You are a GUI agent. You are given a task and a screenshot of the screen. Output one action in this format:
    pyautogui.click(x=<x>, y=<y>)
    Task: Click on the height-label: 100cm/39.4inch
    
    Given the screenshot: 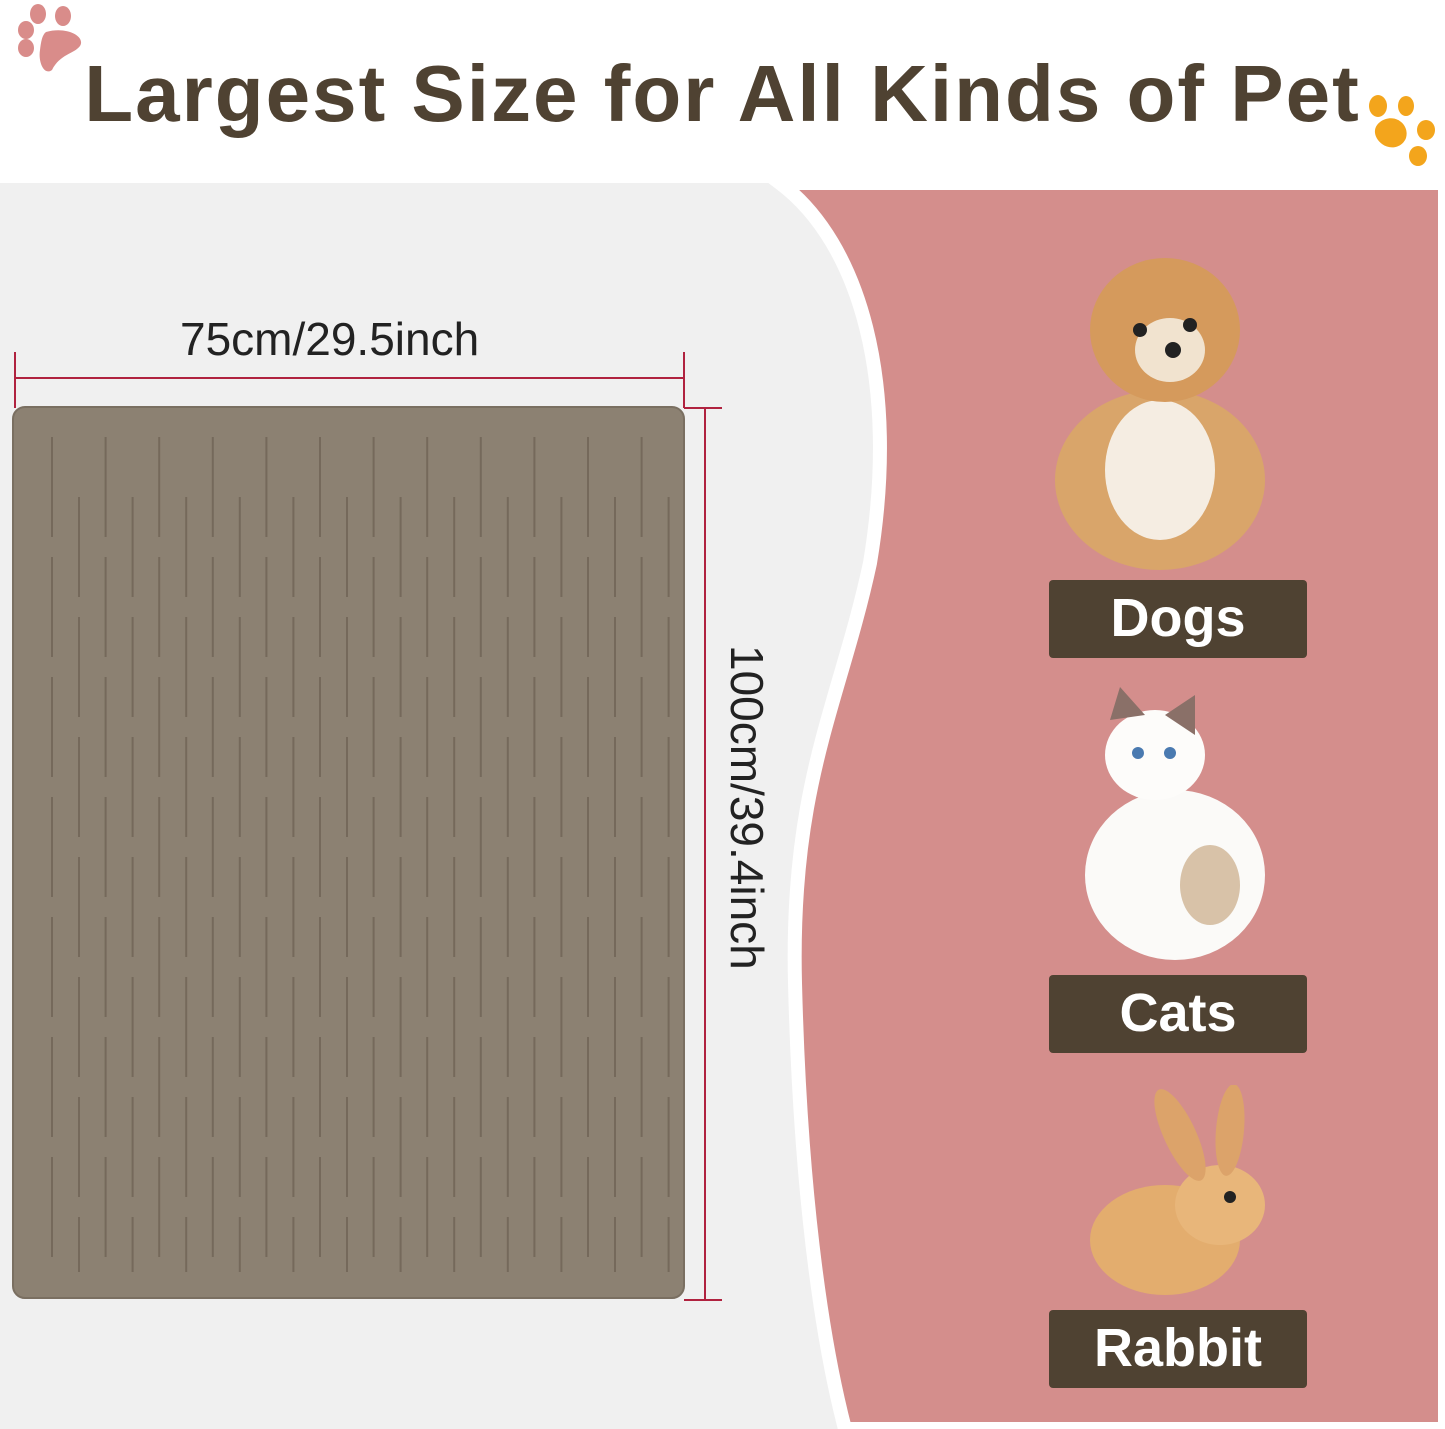 What is the action you would take?
    pyautogui.click(x=747, y=807)
    